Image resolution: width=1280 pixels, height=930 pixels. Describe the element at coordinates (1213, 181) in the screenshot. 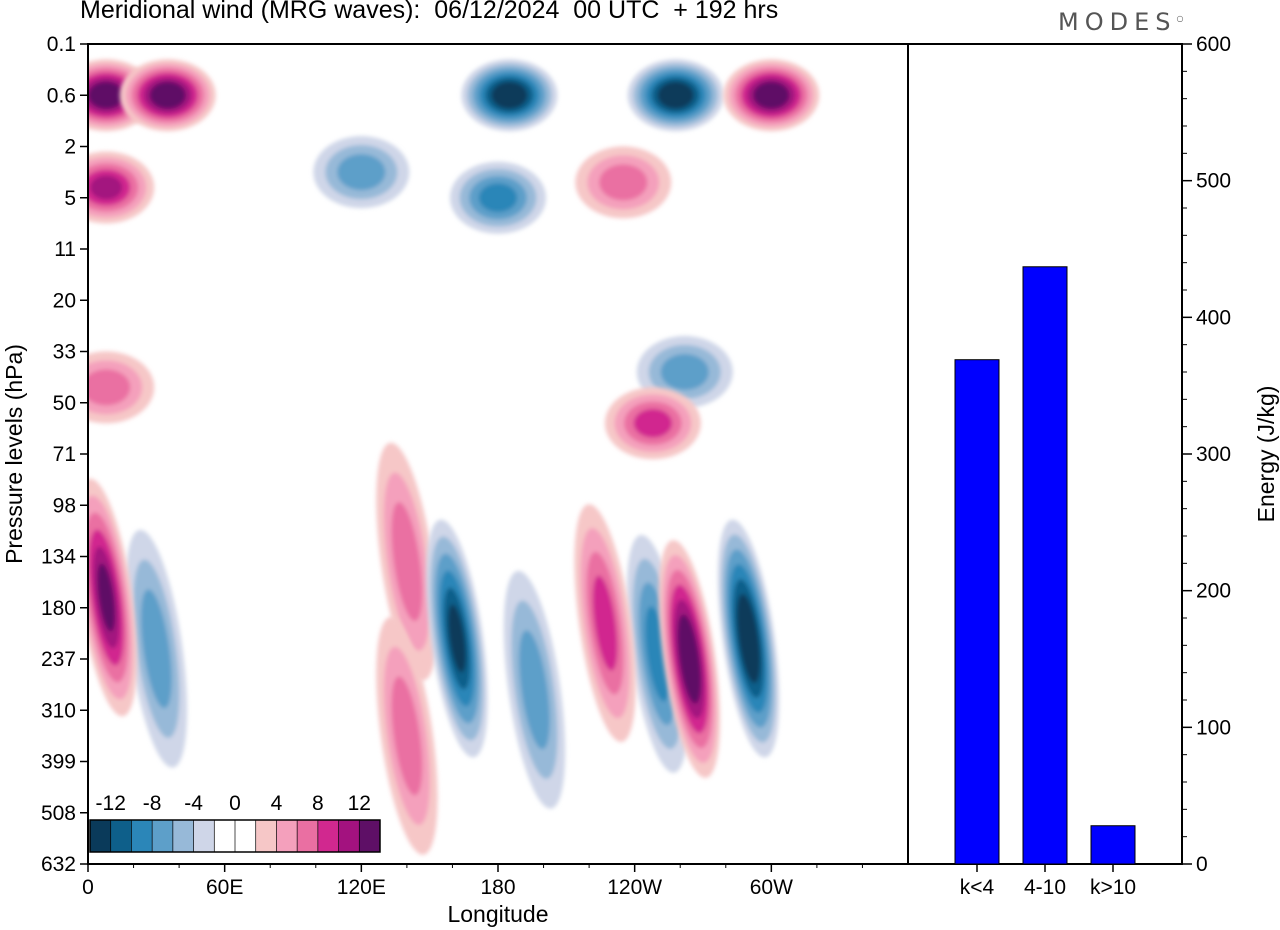

I see `bar-y-tick-label: 500` at that location.